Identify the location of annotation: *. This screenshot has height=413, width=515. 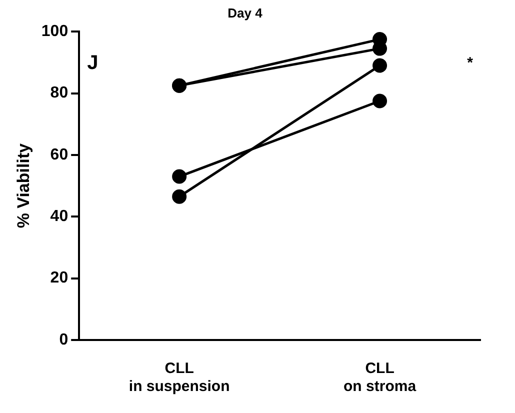
(470, 63).